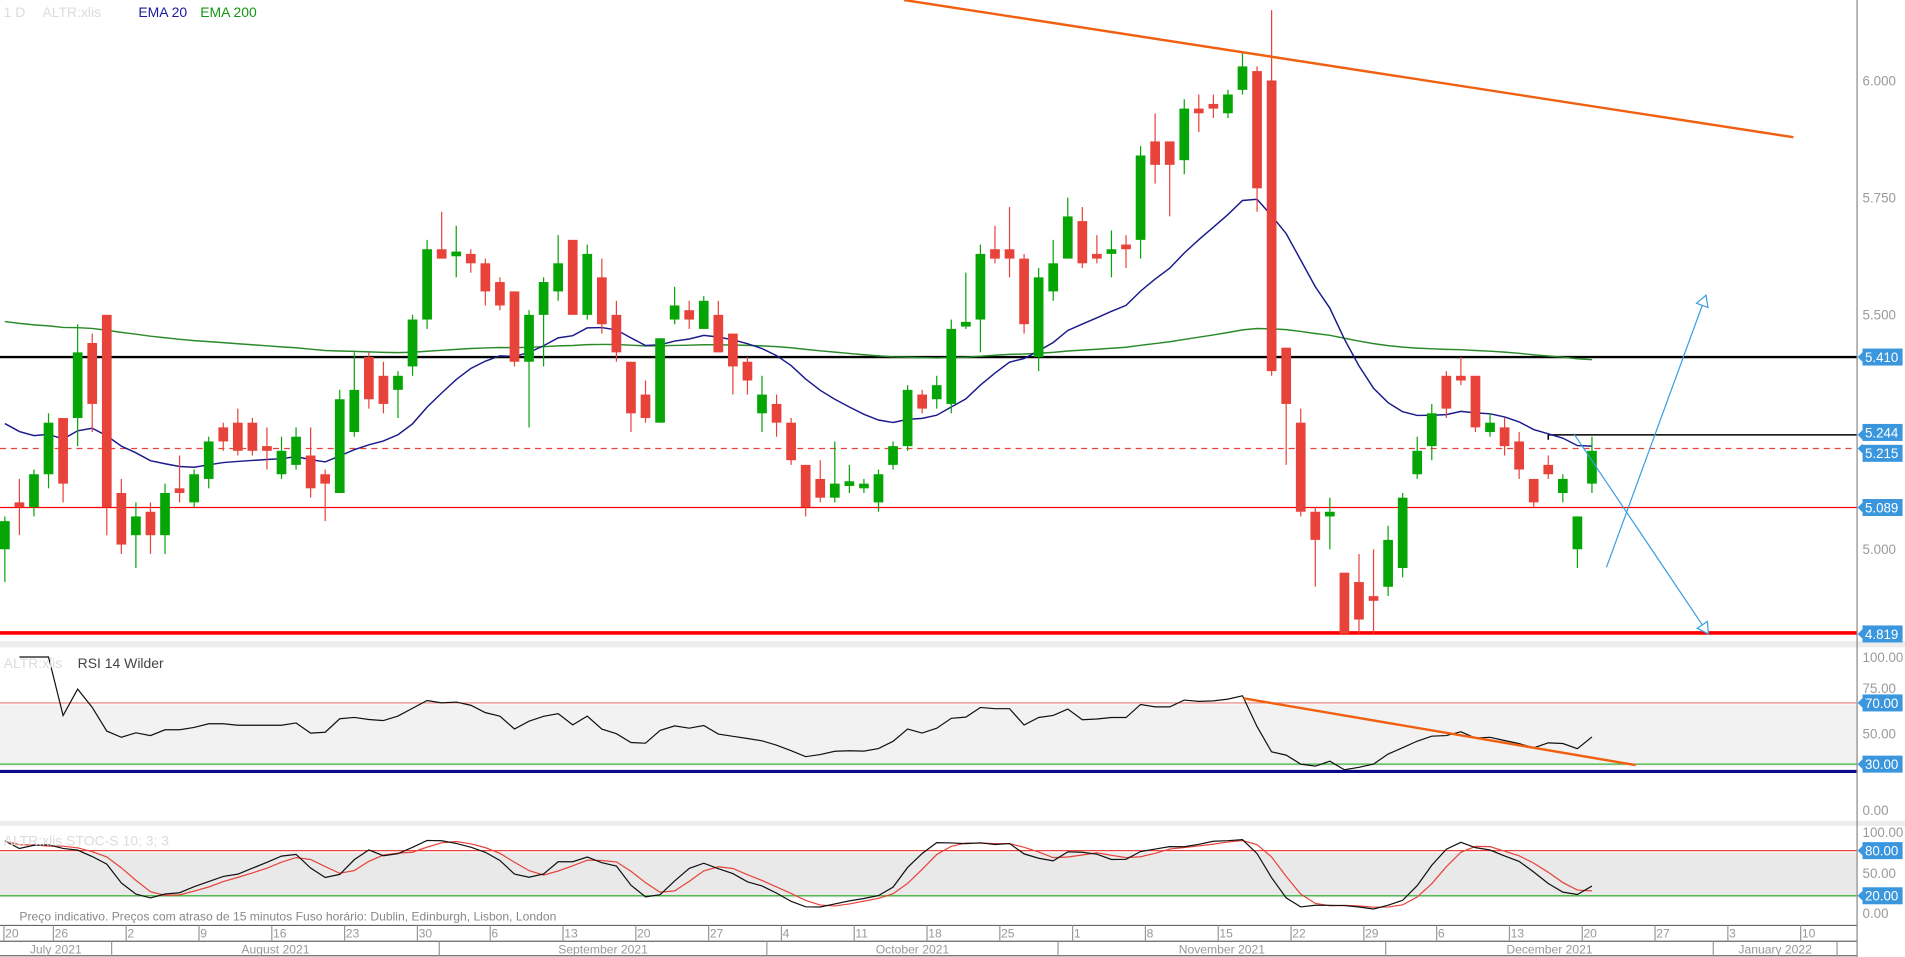 This screenshot has height=957, width=1905. What do you see at coordinates (1656, 431) in the screenshot?
I see `bullish-arrow` at bounding box center [1656, 431].